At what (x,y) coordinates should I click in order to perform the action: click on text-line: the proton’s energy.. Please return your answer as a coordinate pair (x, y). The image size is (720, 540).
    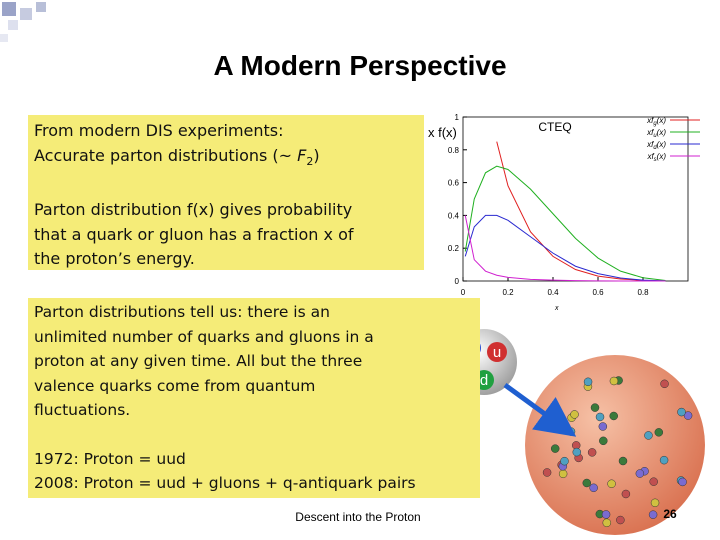
    Looking at the image, I should click on (114, 259).